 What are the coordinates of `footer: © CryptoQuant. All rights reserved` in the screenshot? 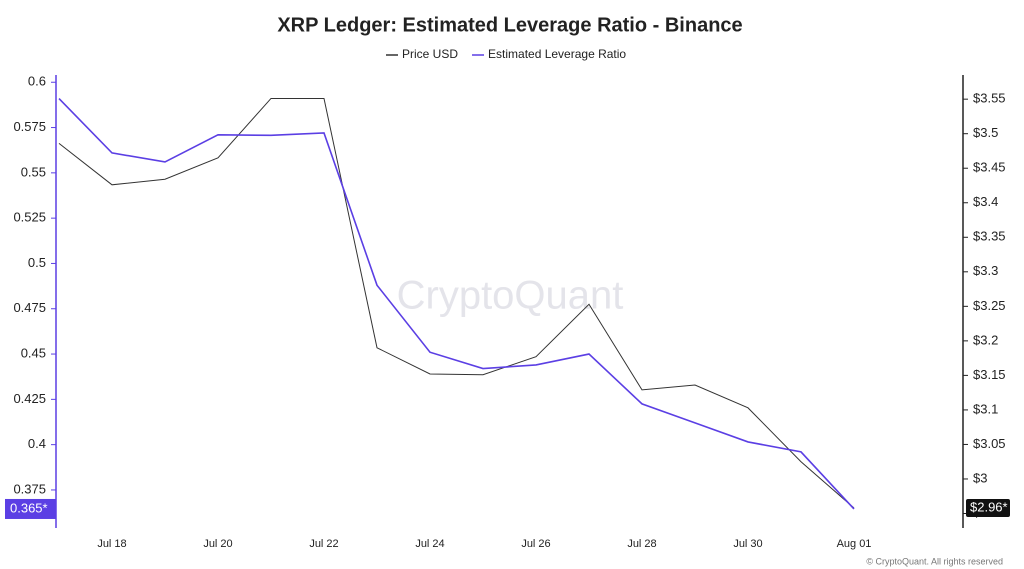 It's located at (934, 561).